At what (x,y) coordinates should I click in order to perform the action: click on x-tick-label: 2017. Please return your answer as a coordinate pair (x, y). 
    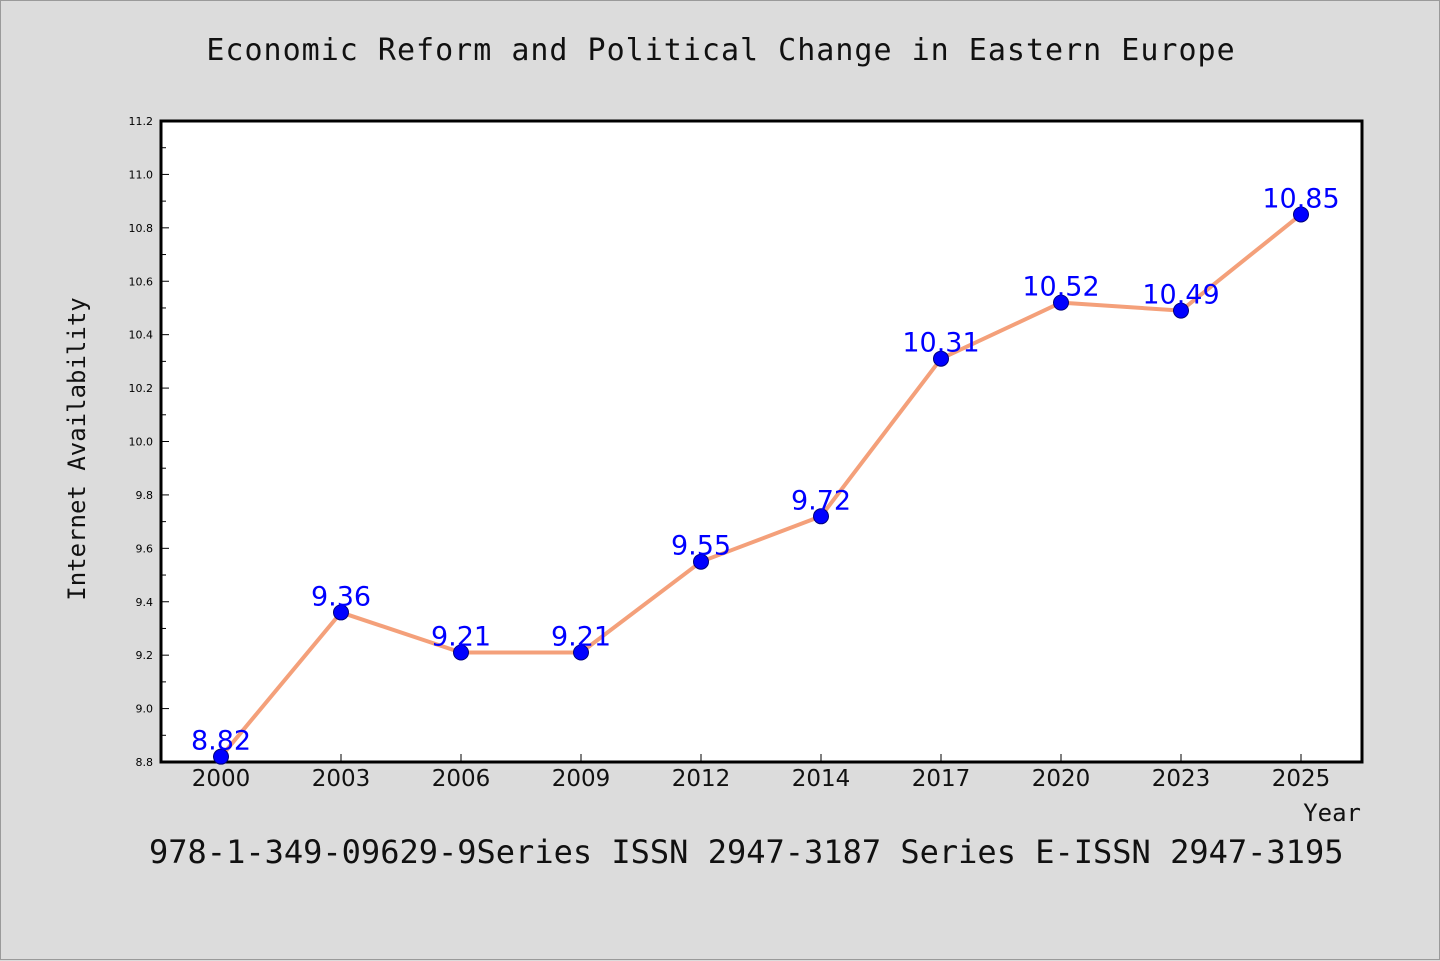
    Looking at the image, I should click on (941, 779).